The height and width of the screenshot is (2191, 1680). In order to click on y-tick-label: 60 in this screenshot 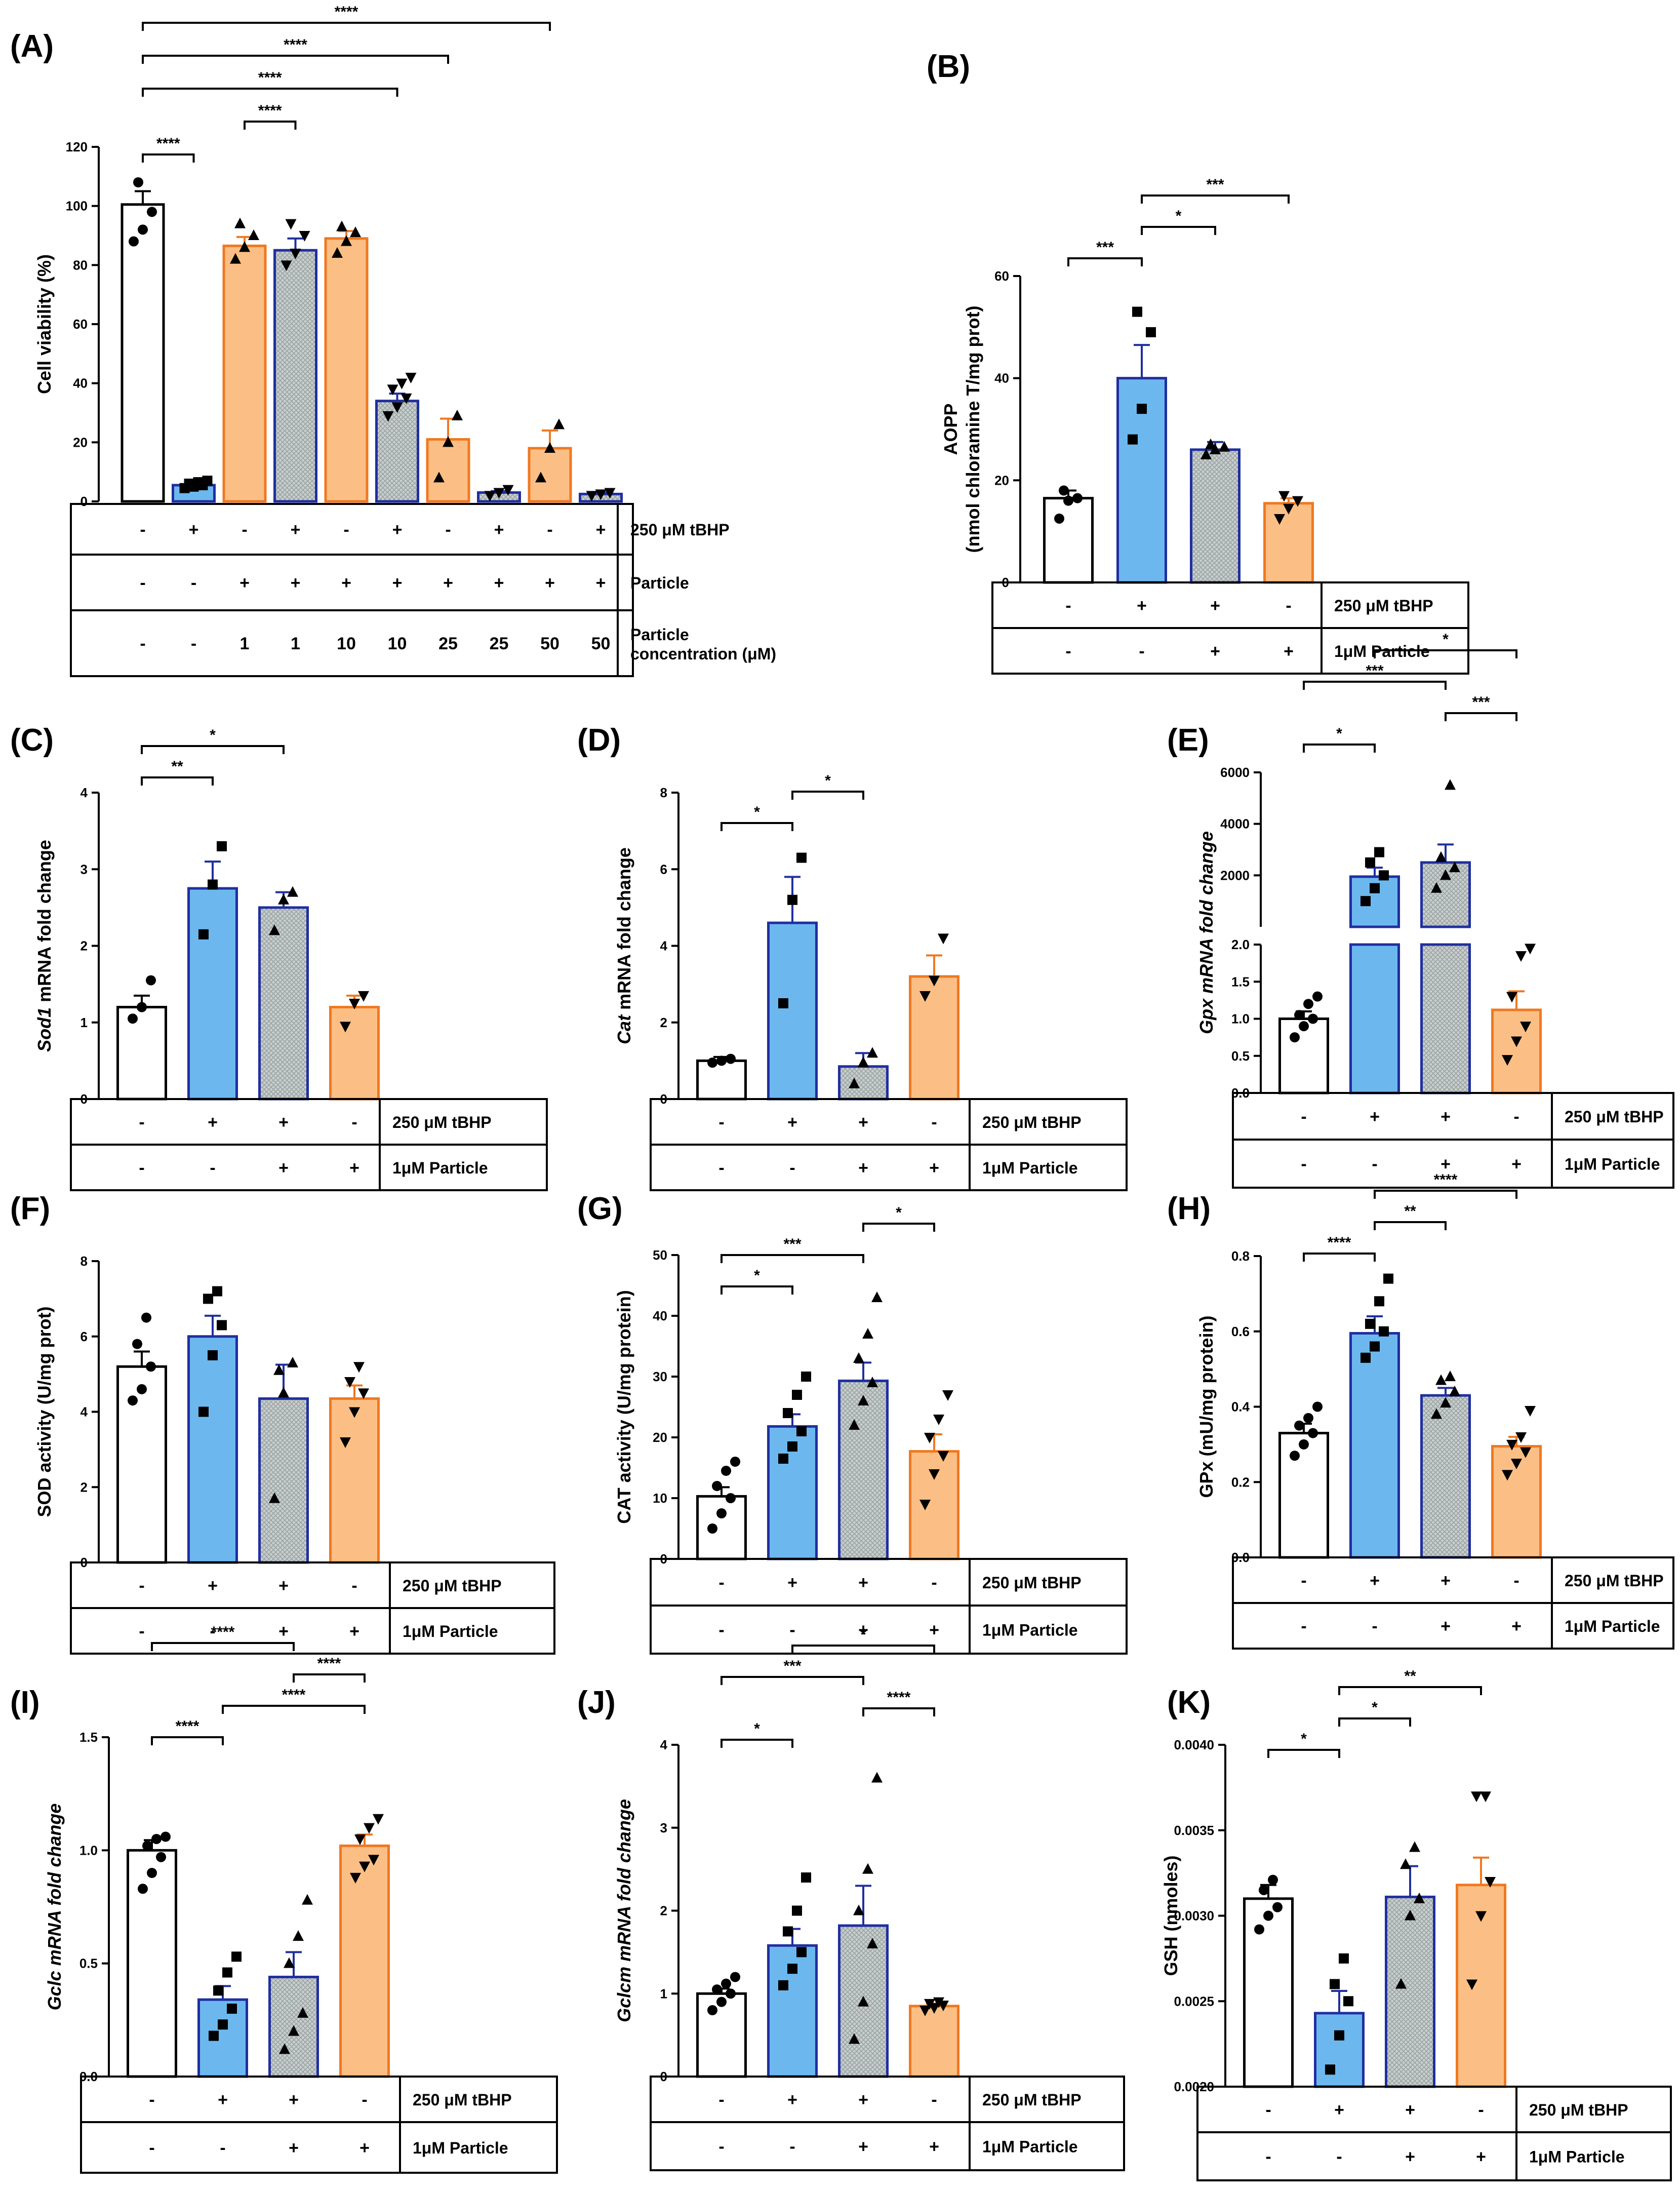, I will do `click(81, 324)`.